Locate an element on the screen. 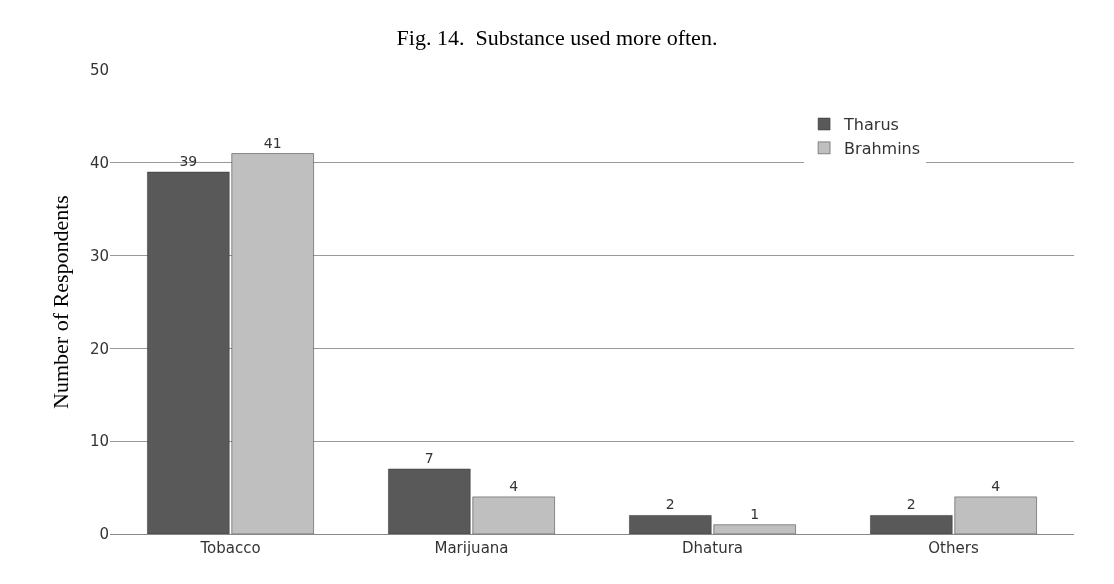 This screenshot has height=584, width=1114. y-axis-title: Number of Respondents is located at coordinates (60, 302).